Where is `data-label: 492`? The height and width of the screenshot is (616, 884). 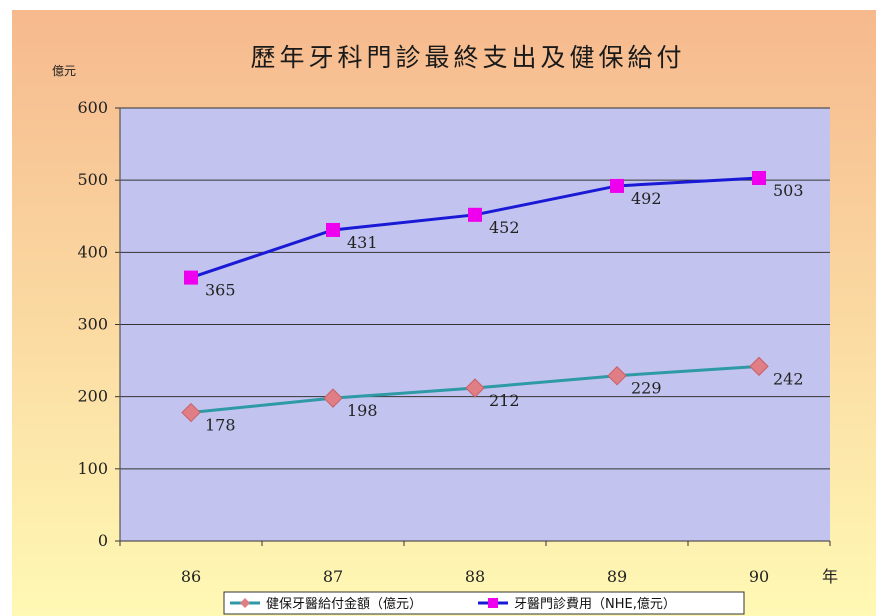
data-label: 492 is located at coordinates (646, 198).